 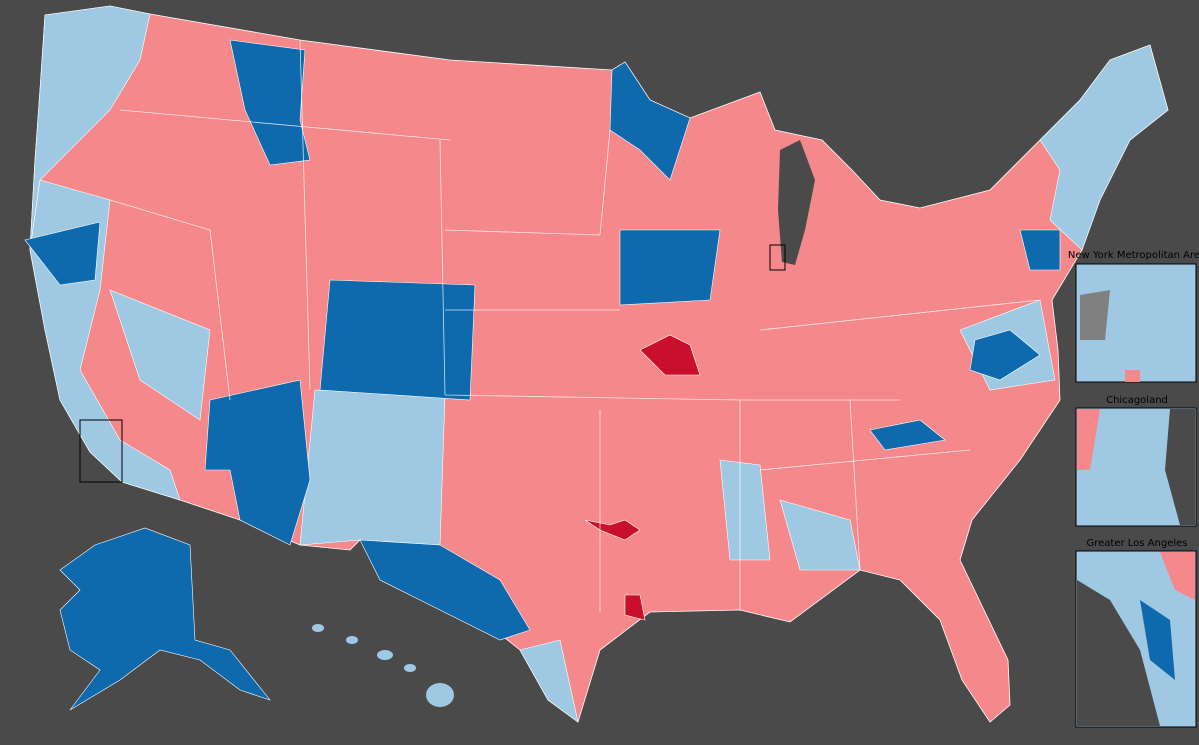 What do you see at coordinates (1005, 355) in the screenshot?
I see `maryland` at bounding box center [1005, 355].